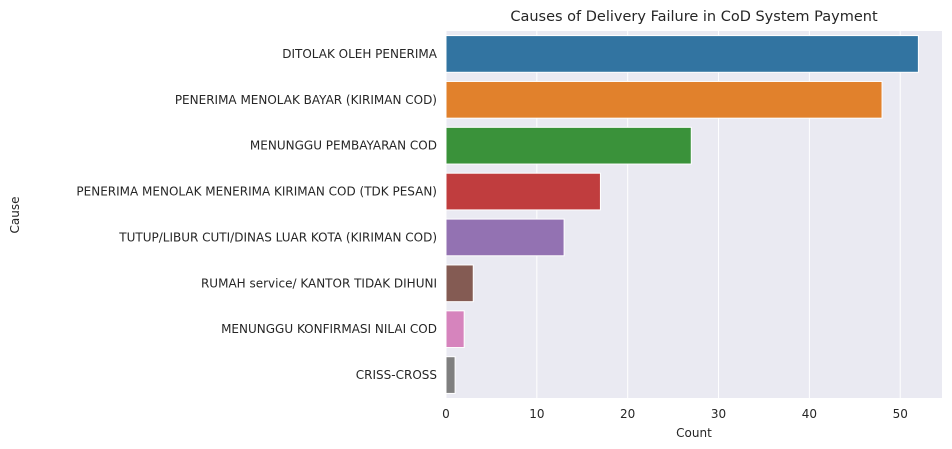 This screenshot has width=952, height=449. I want to click on category-label: RUMAH service/ KANTOR TIDAK DIHUNI, so click(319, 283).